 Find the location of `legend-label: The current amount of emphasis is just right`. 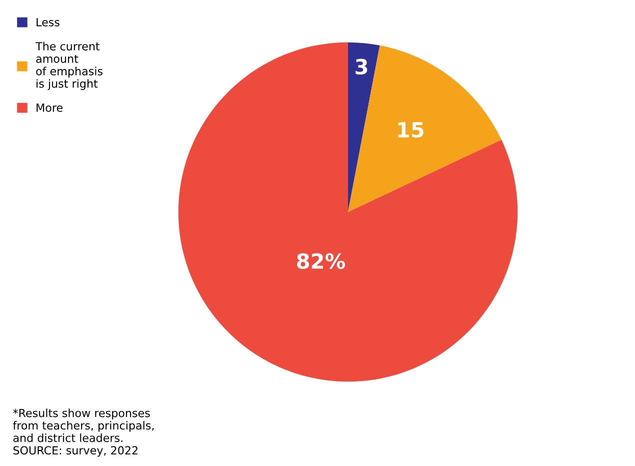

legend-label: The current amount of emphasis is just right is located at coordinates (69, 66).